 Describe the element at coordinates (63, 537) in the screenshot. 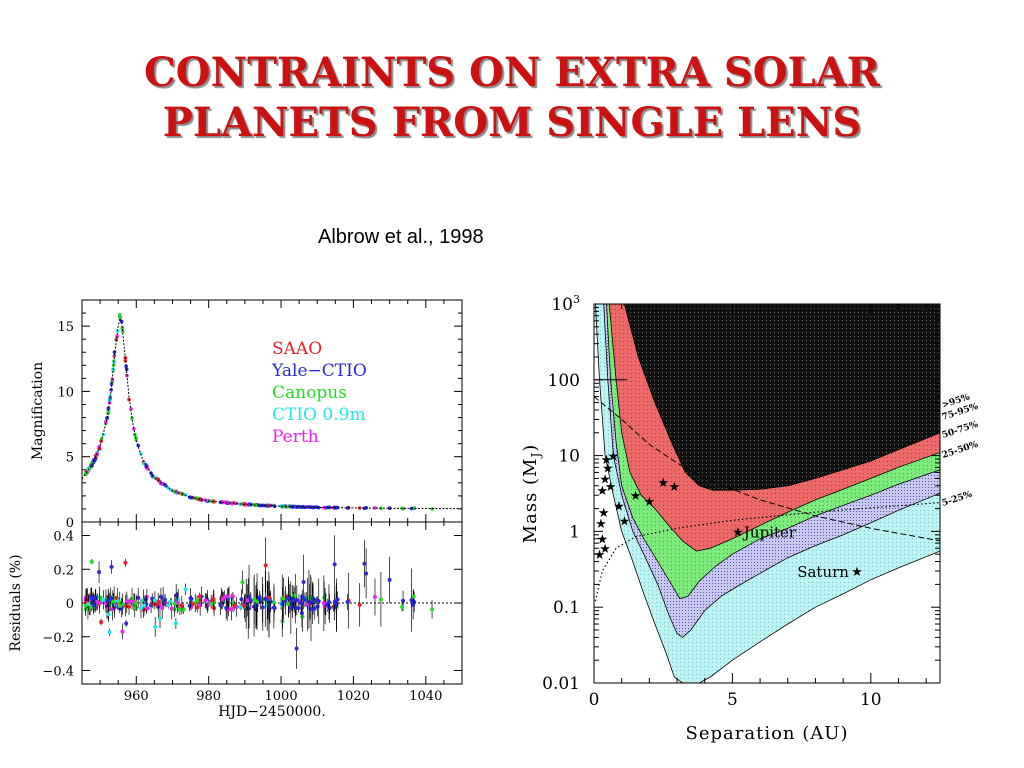

I see `res-ytick-label: 0.4` at that location.